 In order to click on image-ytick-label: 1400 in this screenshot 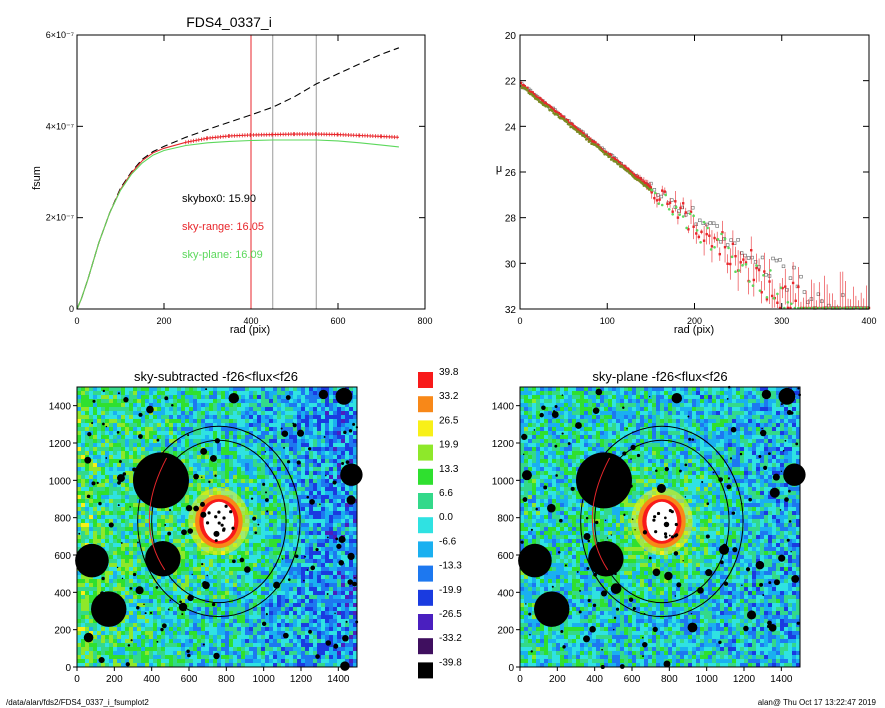, I will do `click(60, 407)`.